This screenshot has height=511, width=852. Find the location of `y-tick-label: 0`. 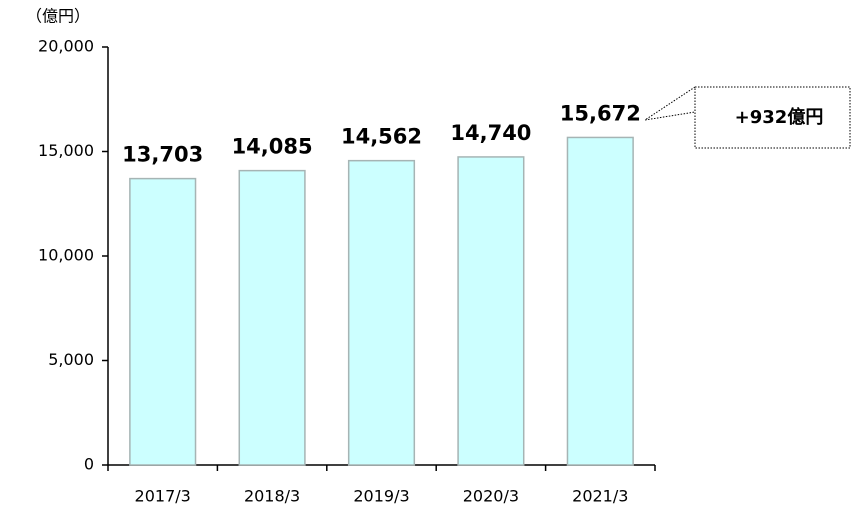

y-tick-label: 0 is located at coordinates (89, 464).